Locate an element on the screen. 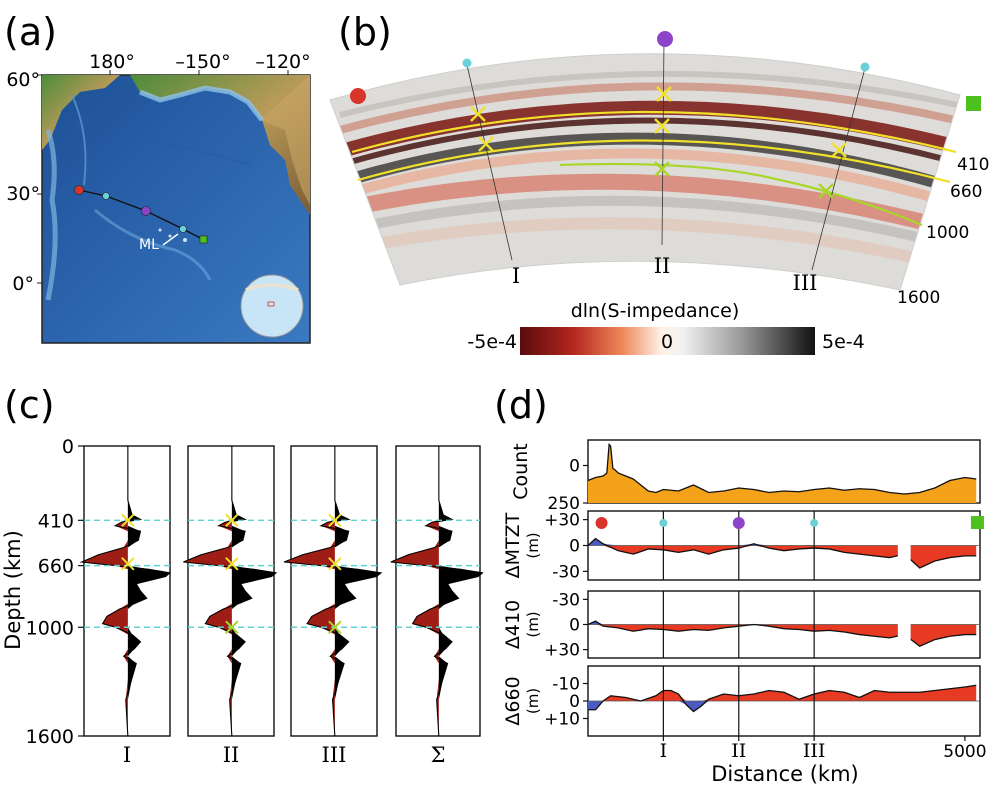 This screenshot has height=788, width=995. lat-tick-0: 0° is located at coordinates (23, 284).